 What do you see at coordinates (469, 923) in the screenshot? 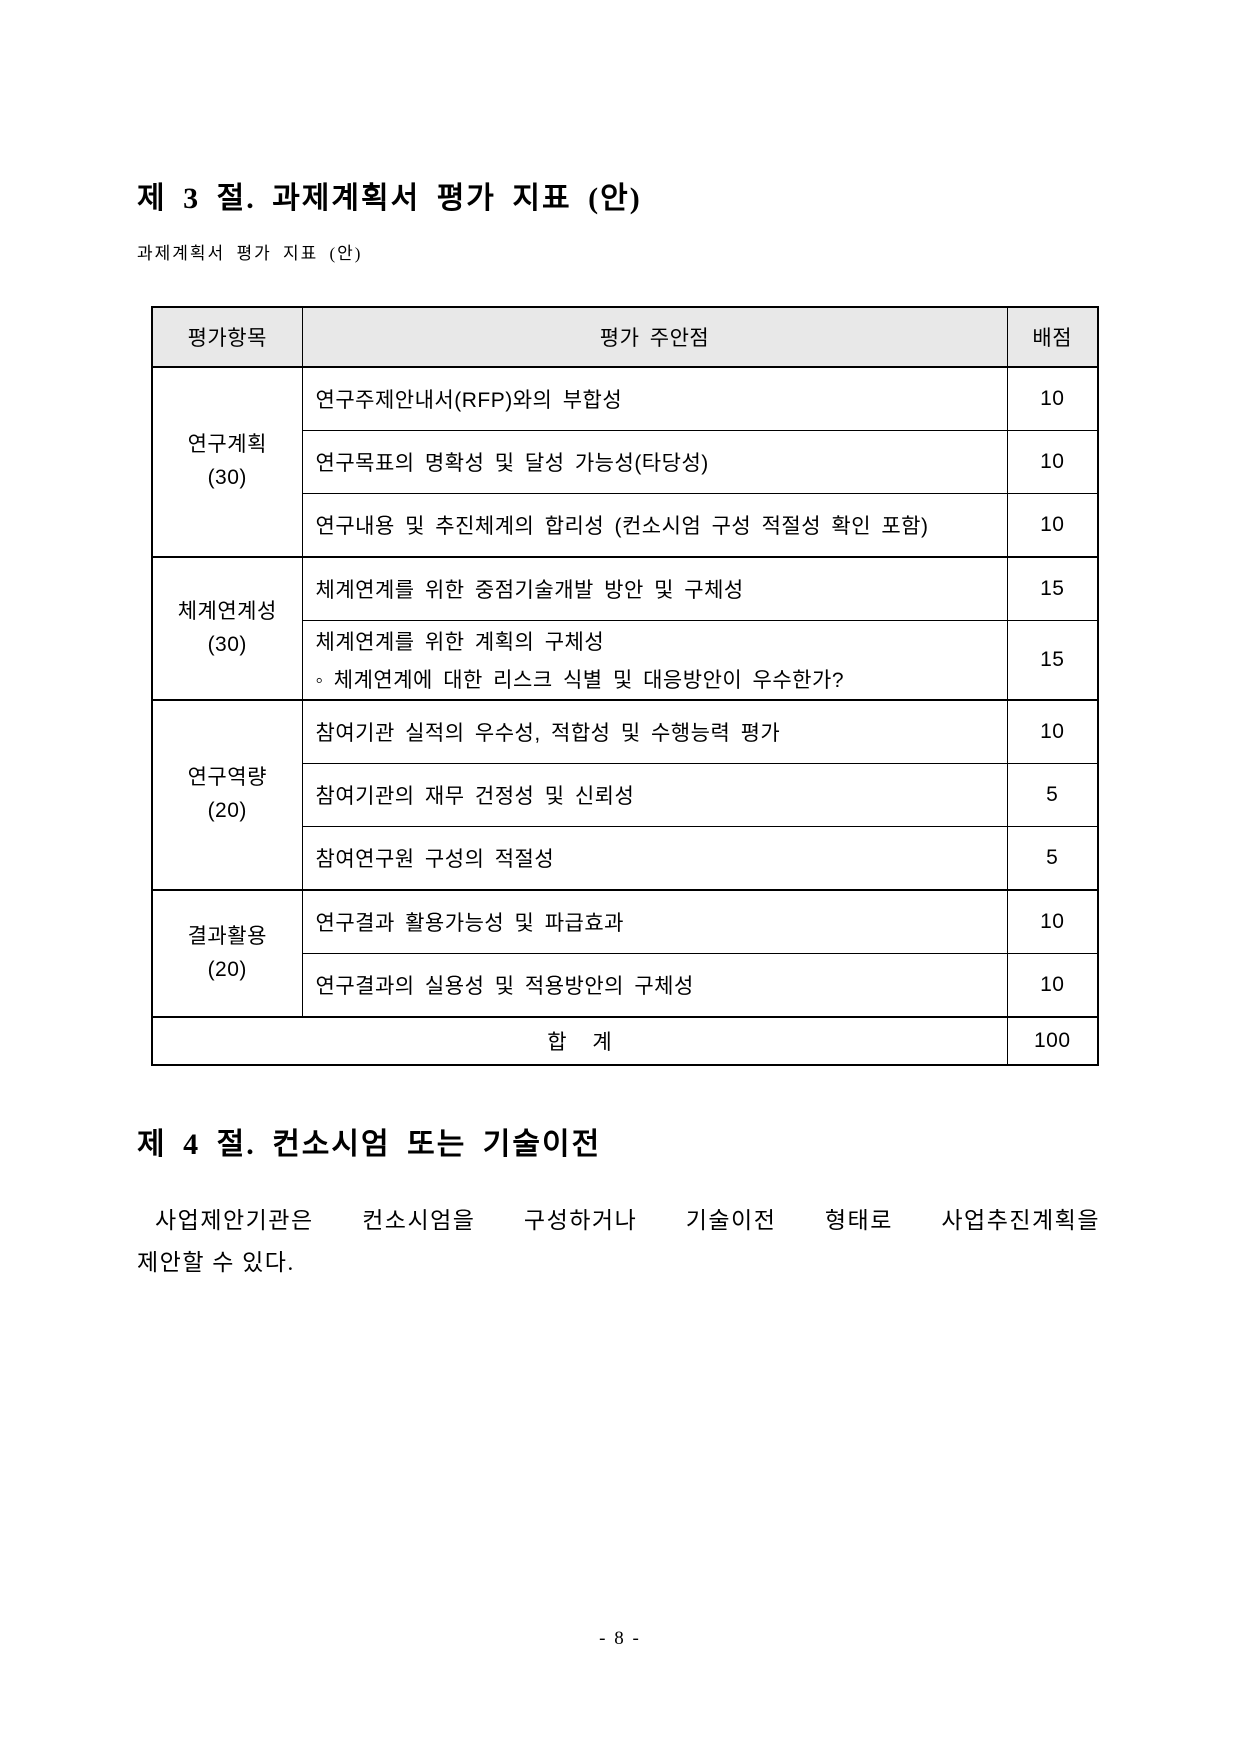
I see `criteria-text: 연구결과 활용가능성 및 파급효과` at bounding box center [469, 923].